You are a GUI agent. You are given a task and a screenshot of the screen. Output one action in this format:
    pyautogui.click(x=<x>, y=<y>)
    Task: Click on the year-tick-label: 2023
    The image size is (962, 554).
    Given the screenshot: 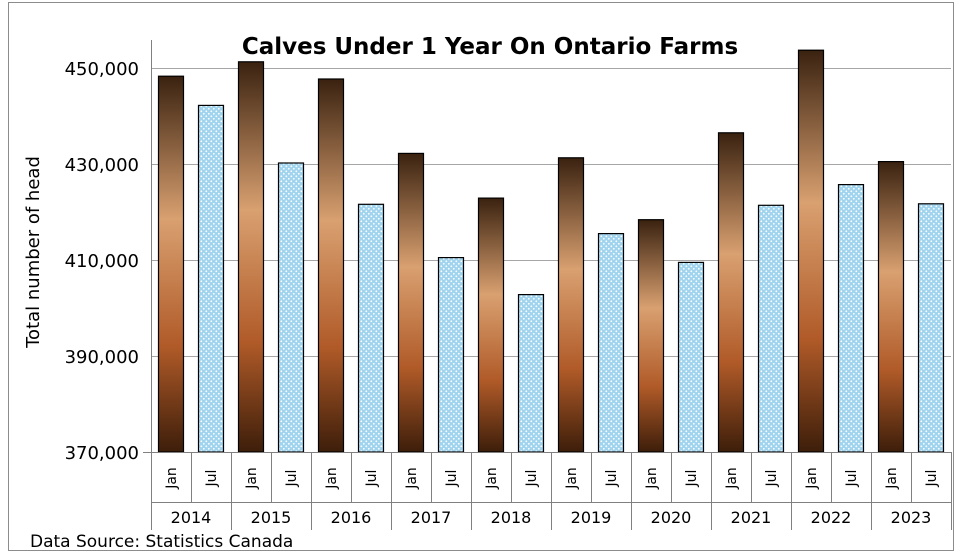 What is the action you would take?
    pyautogui.click(x=911, y=517)
    